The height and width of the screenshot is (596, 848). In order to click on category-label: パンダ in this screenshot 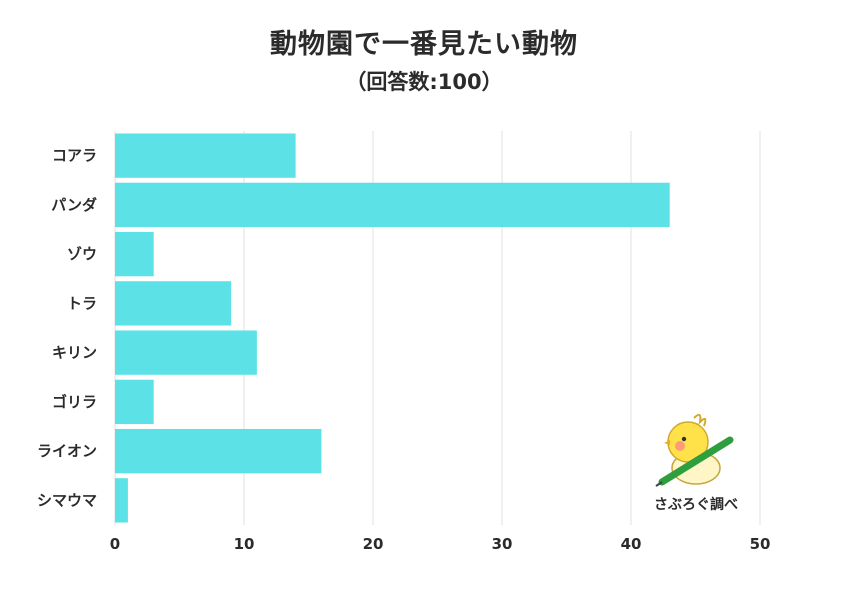, I will do `click(74, 205)`.